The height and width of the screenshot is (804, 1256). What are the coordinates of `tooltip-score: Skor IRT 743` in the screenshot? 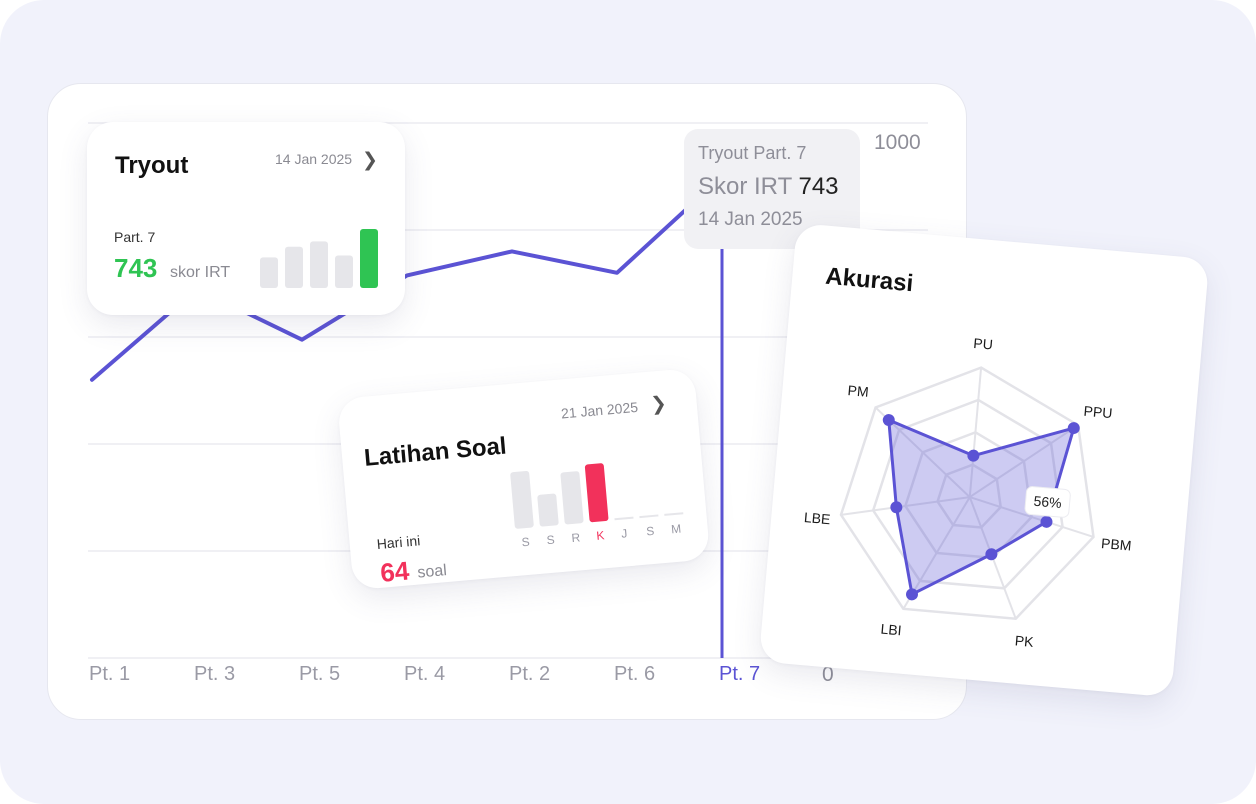 It's located at (772, 187).